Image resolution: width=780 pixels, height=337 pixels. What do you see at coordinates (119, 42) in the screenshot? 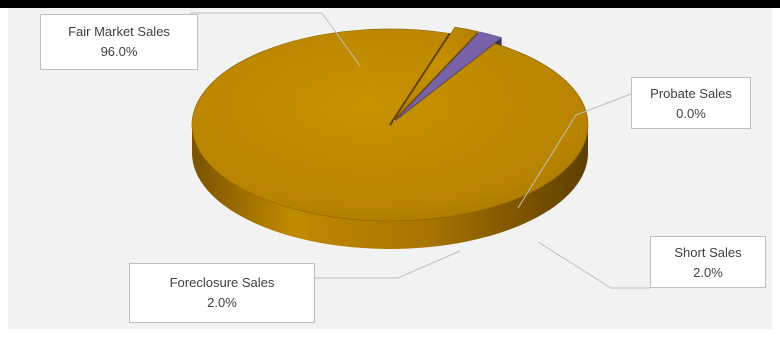
I see `callout-fair-market-sales: Fair Market Sales 96.0%` at bounding box center [119, 42].